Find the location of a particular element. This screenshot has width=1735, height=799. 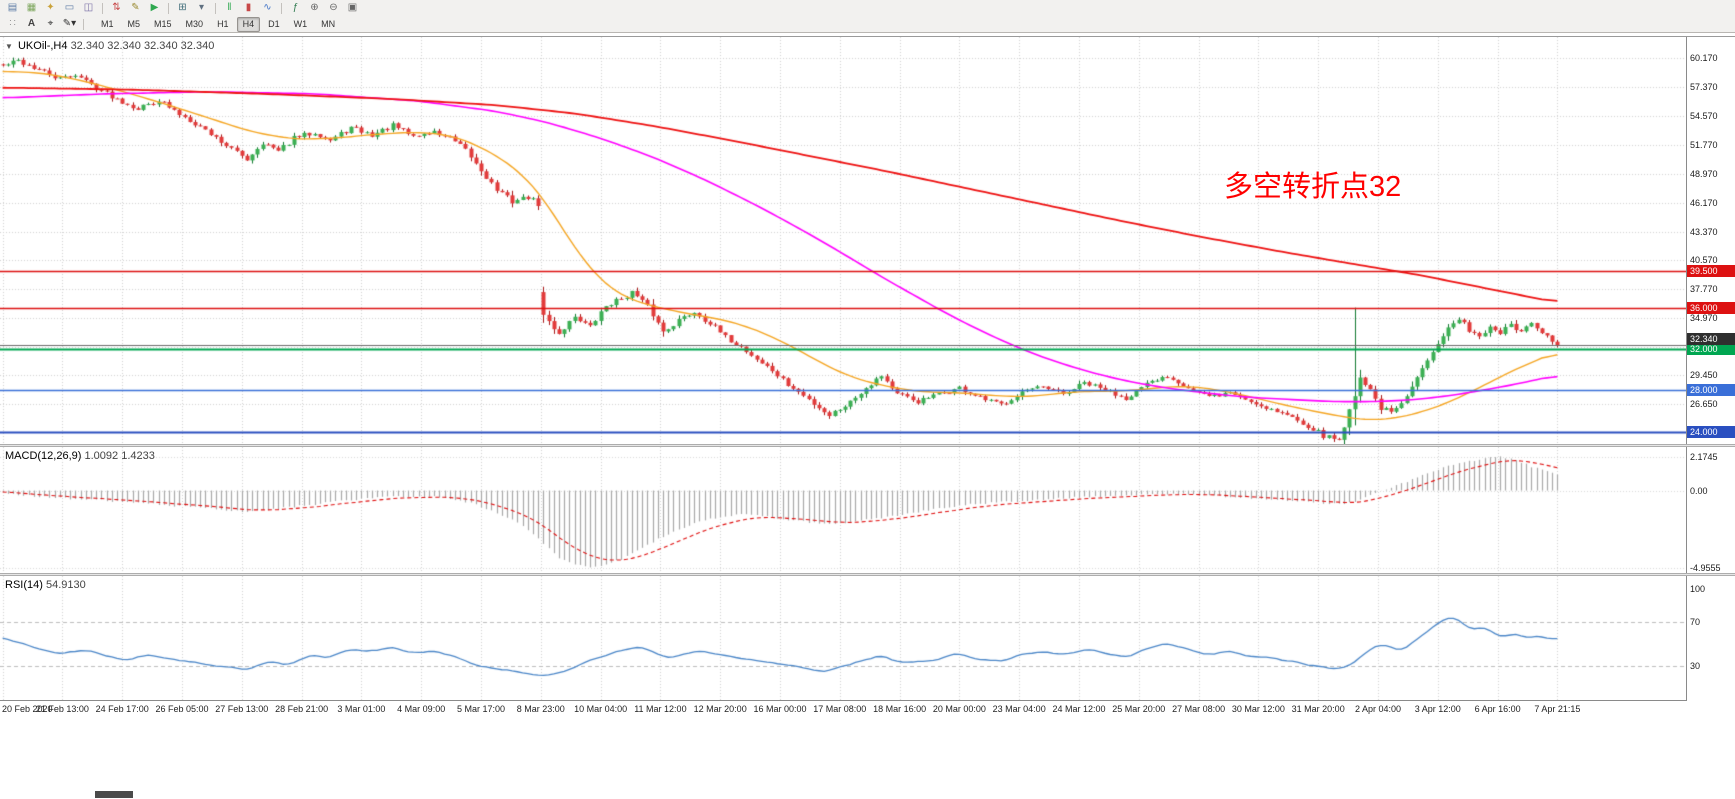

rsi-label: RSI(14) is located at coordinates (24, 585).